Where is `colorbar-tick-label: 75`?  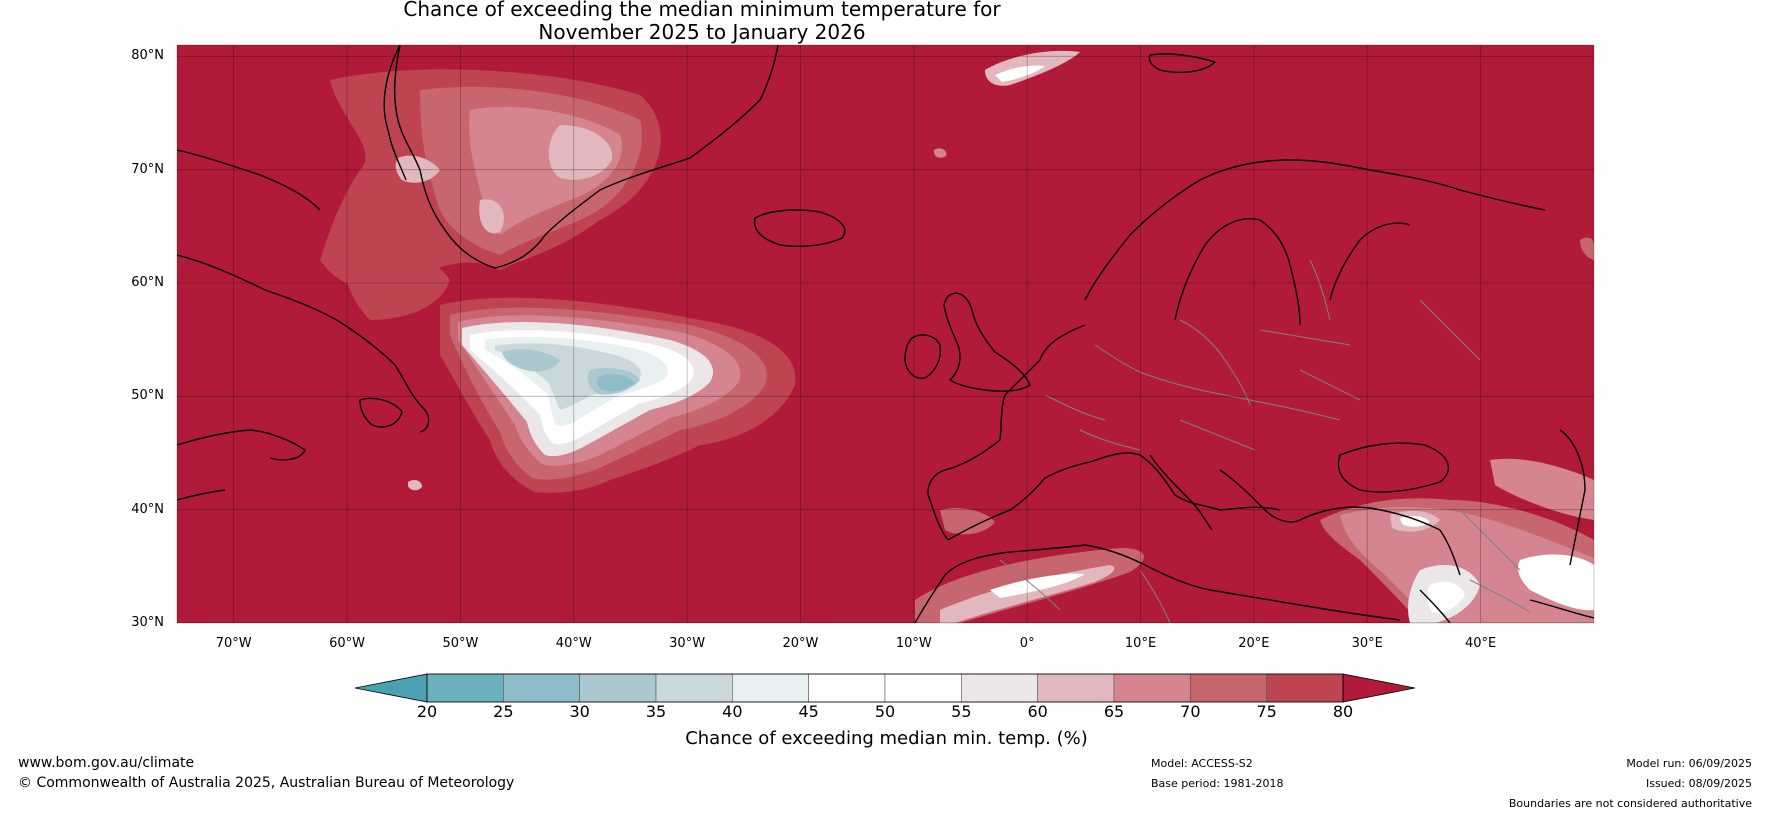
colorbar-tick-label: 75 is located at coordinates (1266, 711).